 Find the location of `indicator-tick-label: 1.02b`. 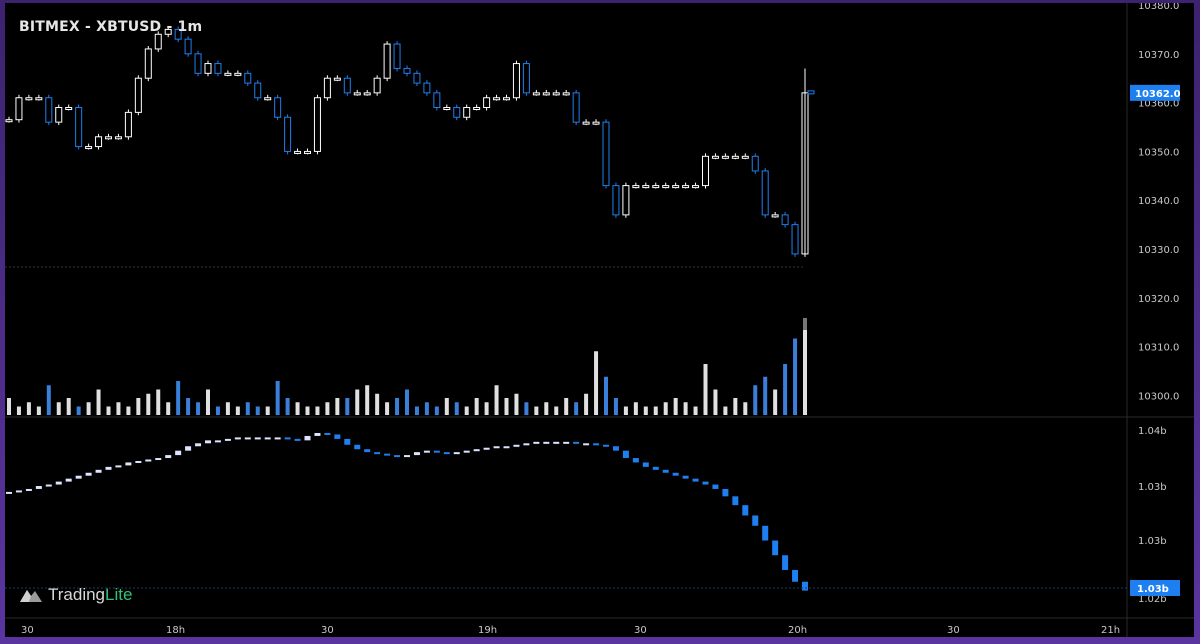

indicator-tick-label: 1.02b is located at coordinates (1152, 599).